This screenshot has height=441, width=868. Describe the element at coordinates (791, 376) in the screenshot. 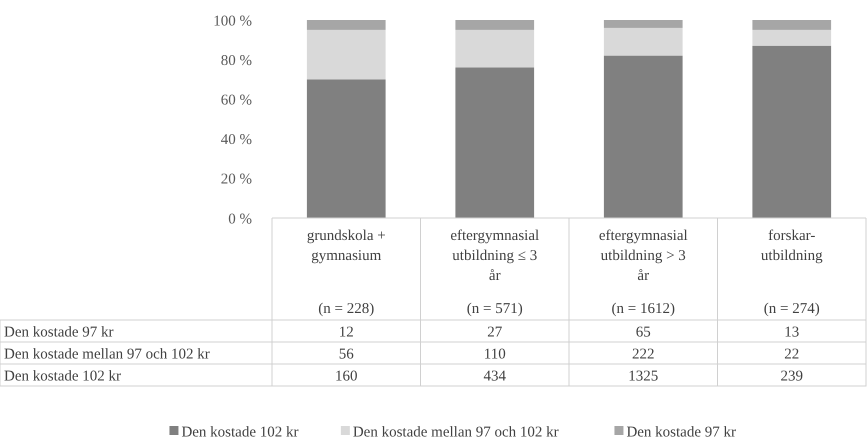

I see `data-label: 239` at that location.